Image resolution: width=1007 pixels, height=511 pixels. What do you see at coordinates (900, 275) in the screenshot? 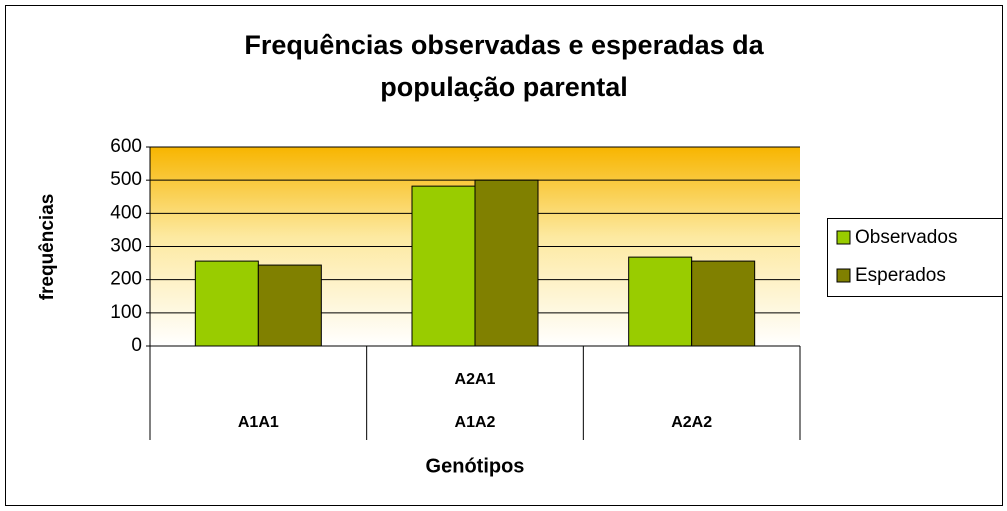
I see `legend-label: Esperados` at bounding box center [900, 275].